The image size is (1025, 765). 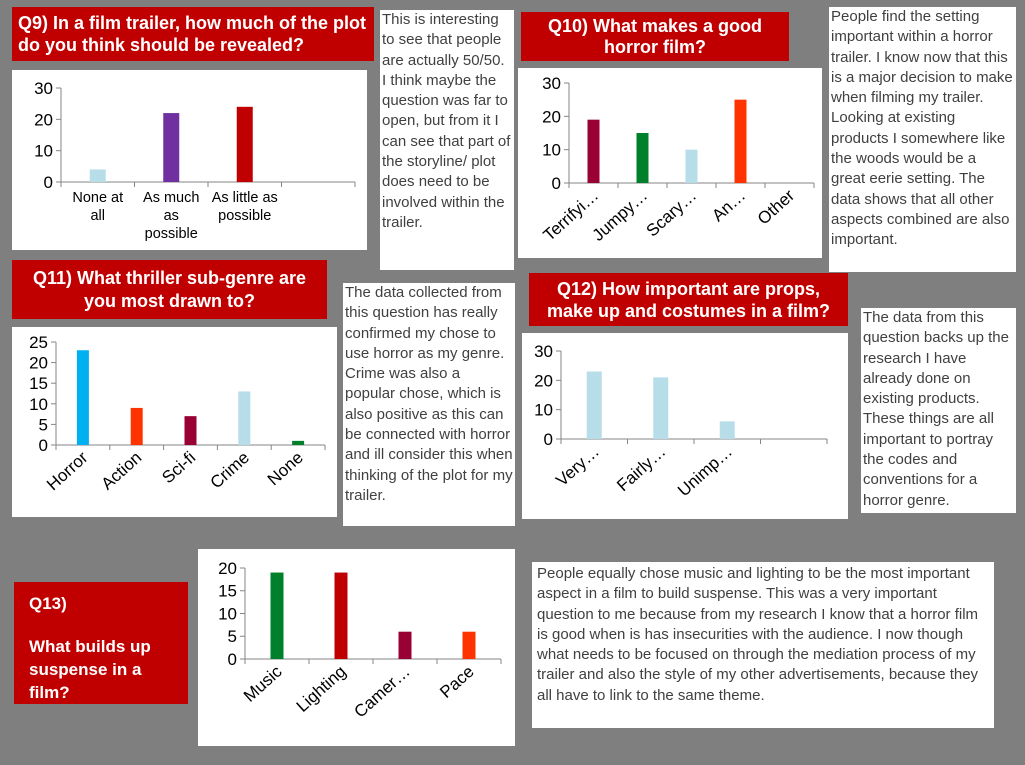 I want to click on category-label: As much as possible, so click(x=171, y=216).